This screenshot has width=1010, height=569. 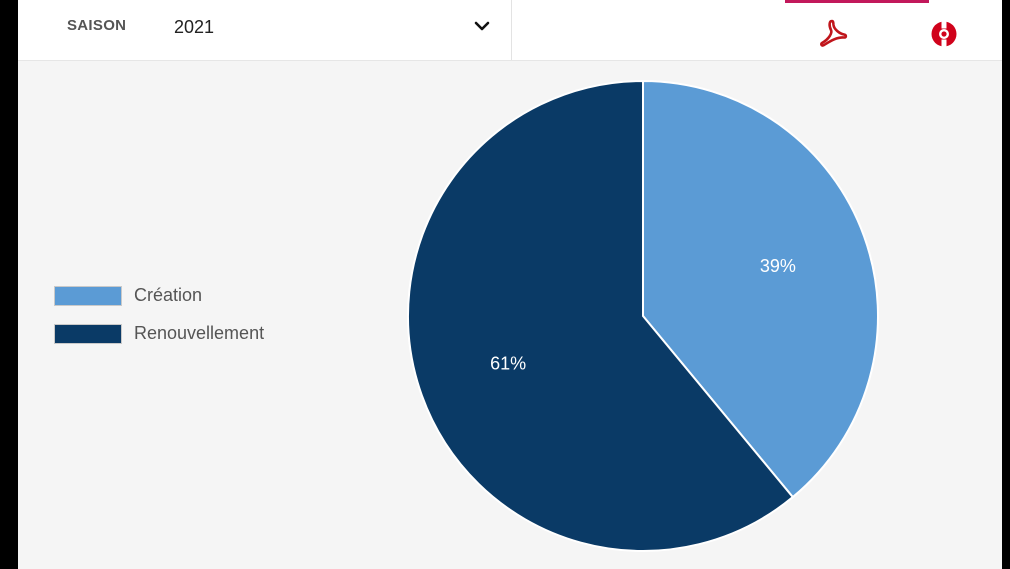 What do you see at coordinates (199, 333) in the screenshot?
I see `legend-label-renouvellement: Renouvellement` at bounding box center [199, 333].